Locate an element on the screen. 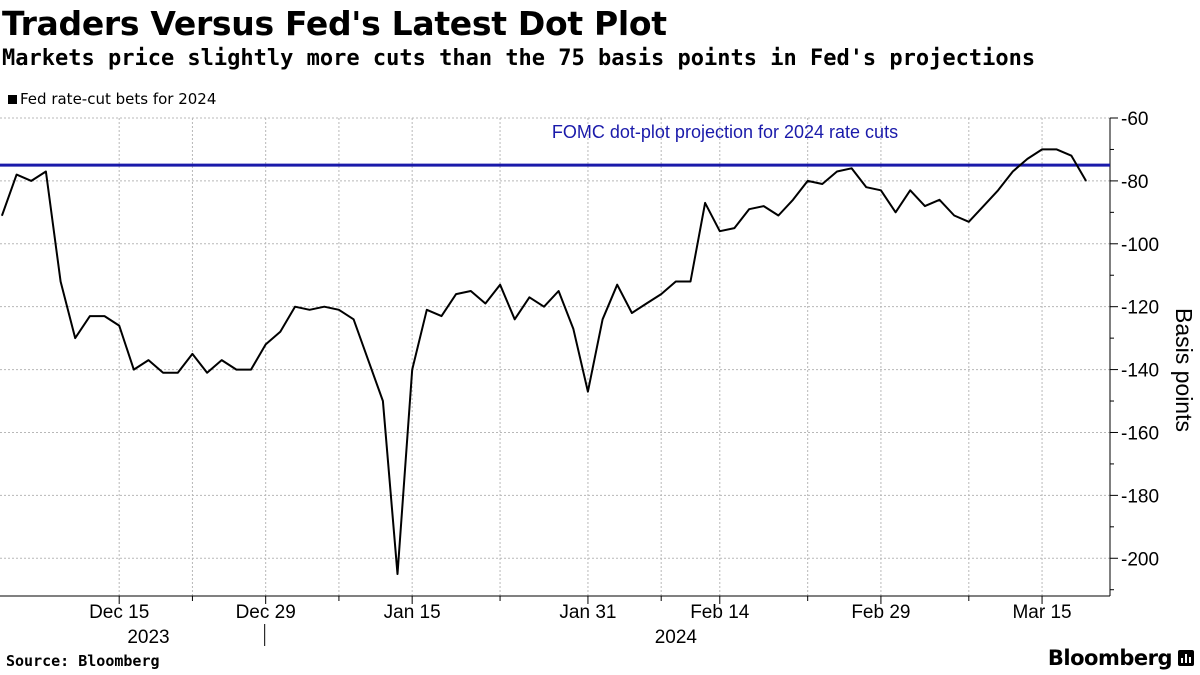 The height and width of the screenshot is (675, 1200). y-tick-label: -60 is located at coordinates (1134, 119).